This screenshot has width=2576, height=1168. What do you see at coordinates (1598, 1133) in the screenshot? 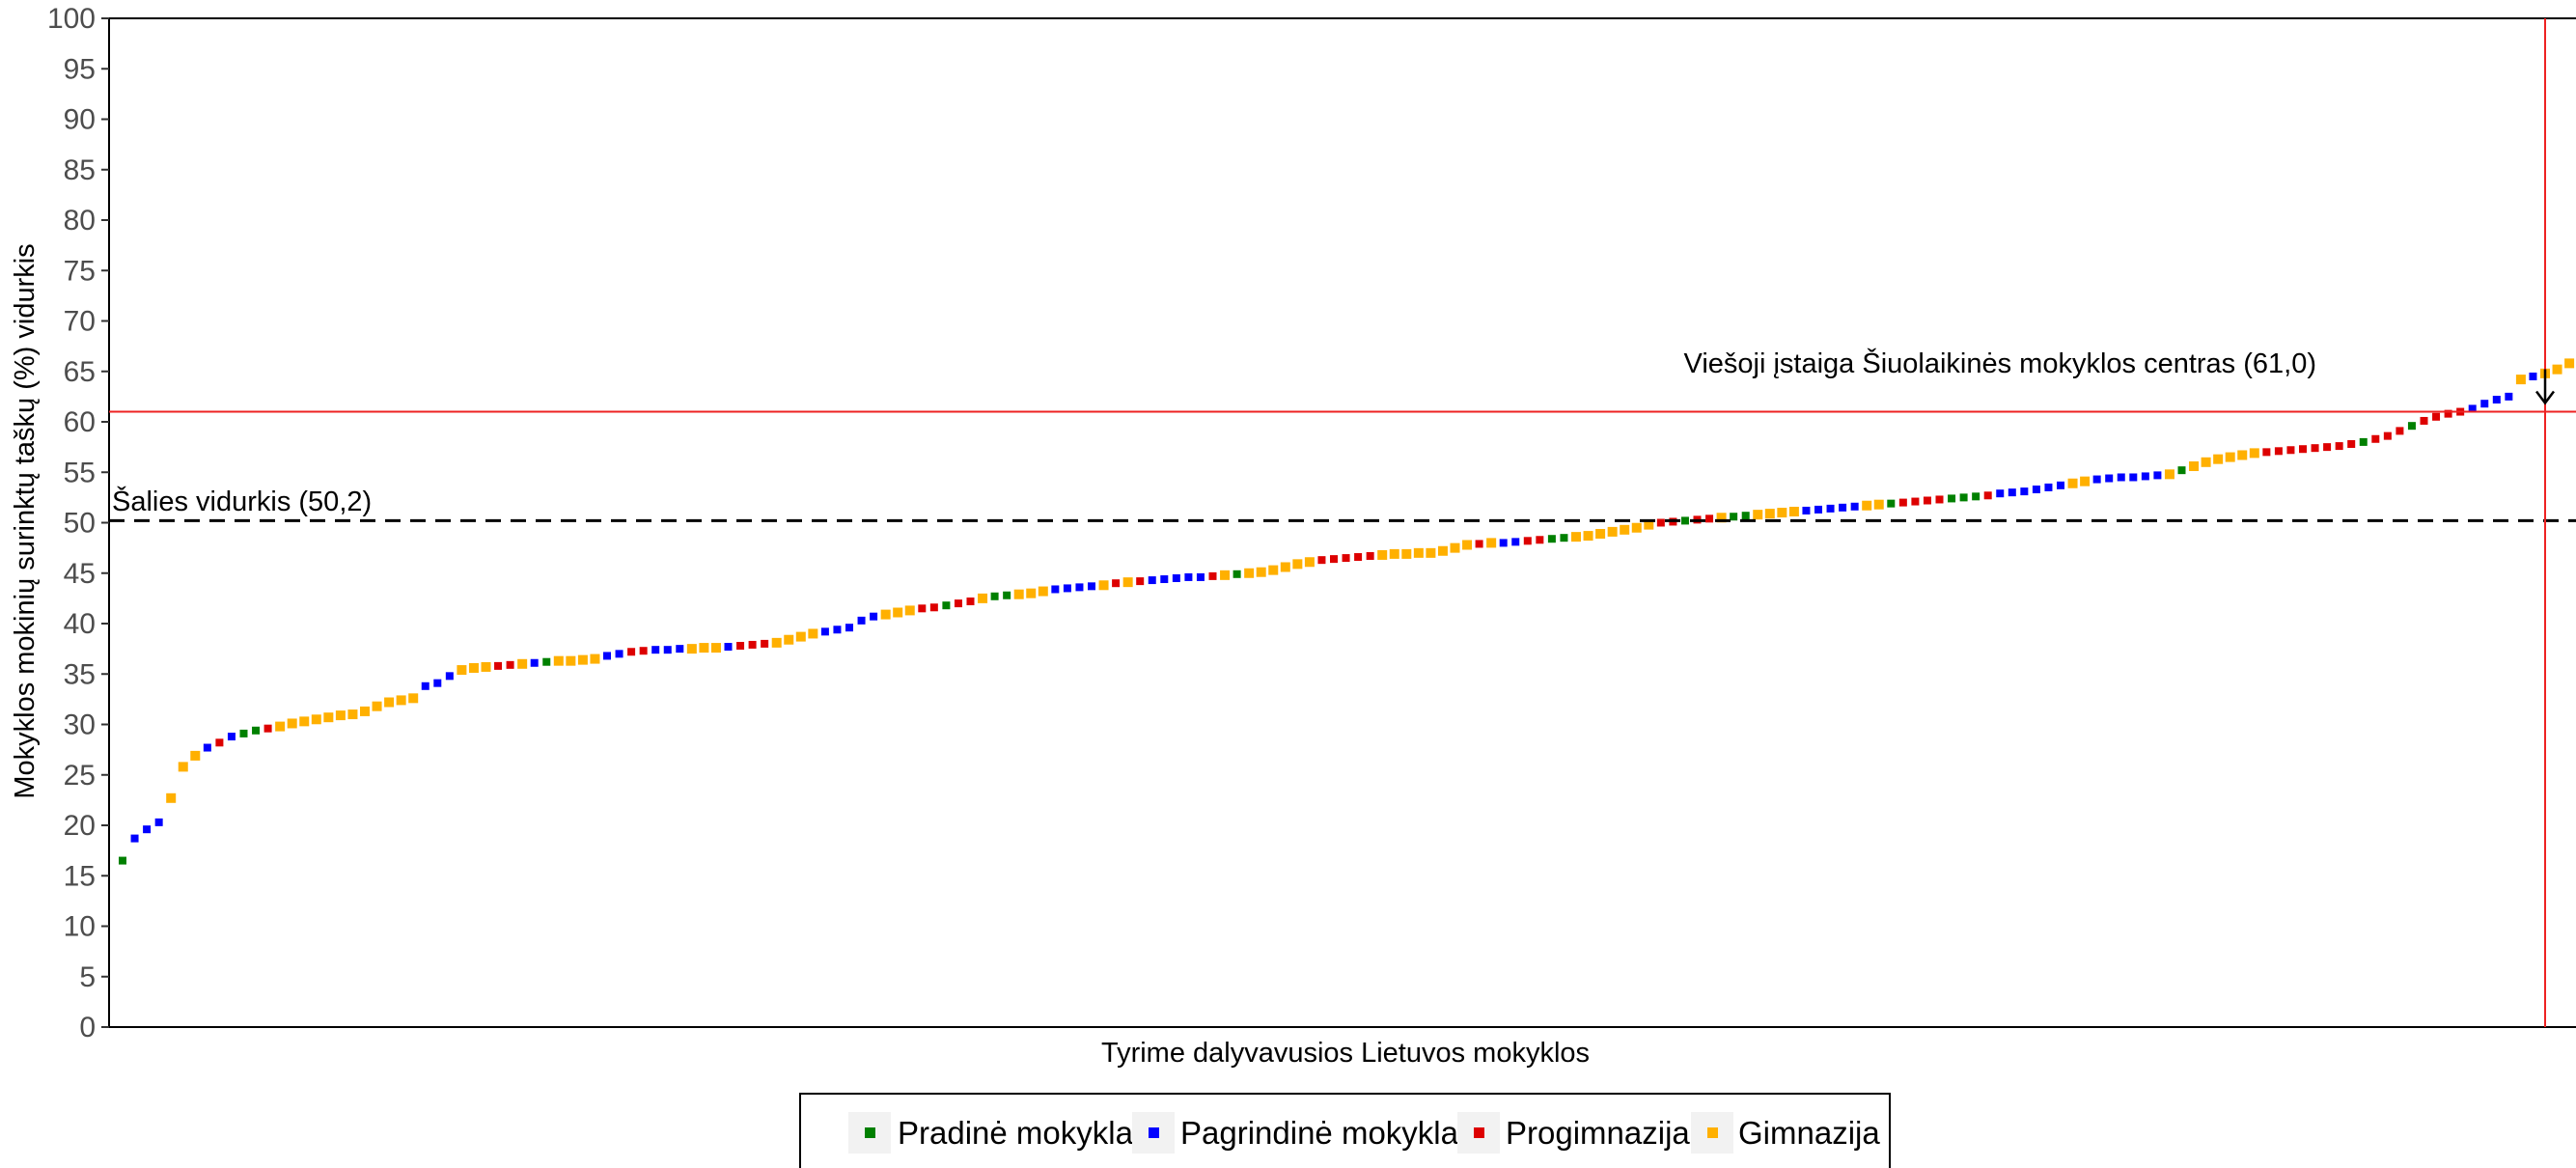
I see `legend-label-progimnazija: Progimnazija` at bounding box center [1598, 1133].